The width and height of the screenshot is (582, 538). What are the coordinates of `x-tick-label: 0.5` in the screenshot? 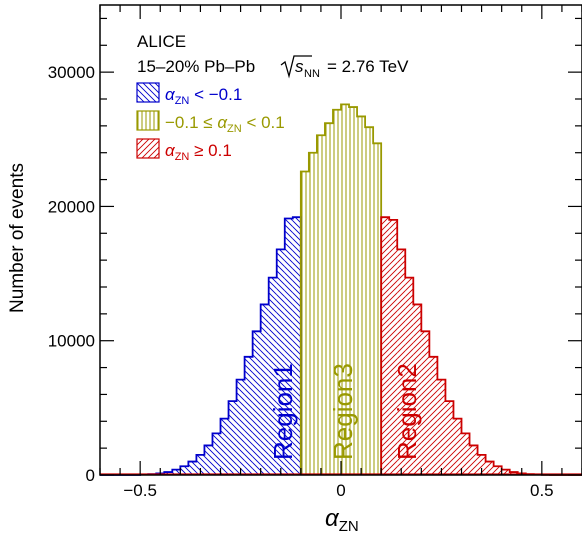 It's located at (542, 490).